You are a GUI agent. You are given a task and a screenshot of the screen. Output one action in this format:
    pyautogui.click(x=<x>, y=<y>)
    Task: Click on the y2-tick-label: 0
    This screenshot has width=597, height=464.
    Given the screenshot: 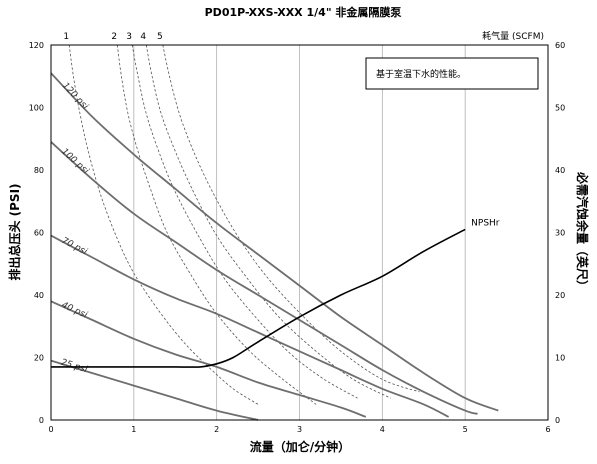 What is the action you would take?
    pyautogui.click(x=557, y=420)
    